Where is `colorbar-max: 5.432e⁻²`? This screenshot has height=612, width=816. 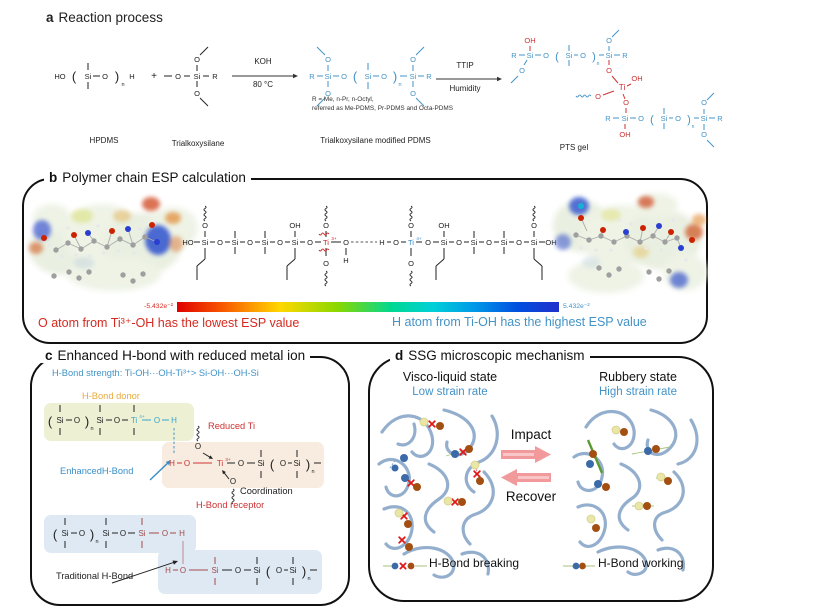 colorbar-max: 5.432e⁻² is located at coordinates (576, 306).